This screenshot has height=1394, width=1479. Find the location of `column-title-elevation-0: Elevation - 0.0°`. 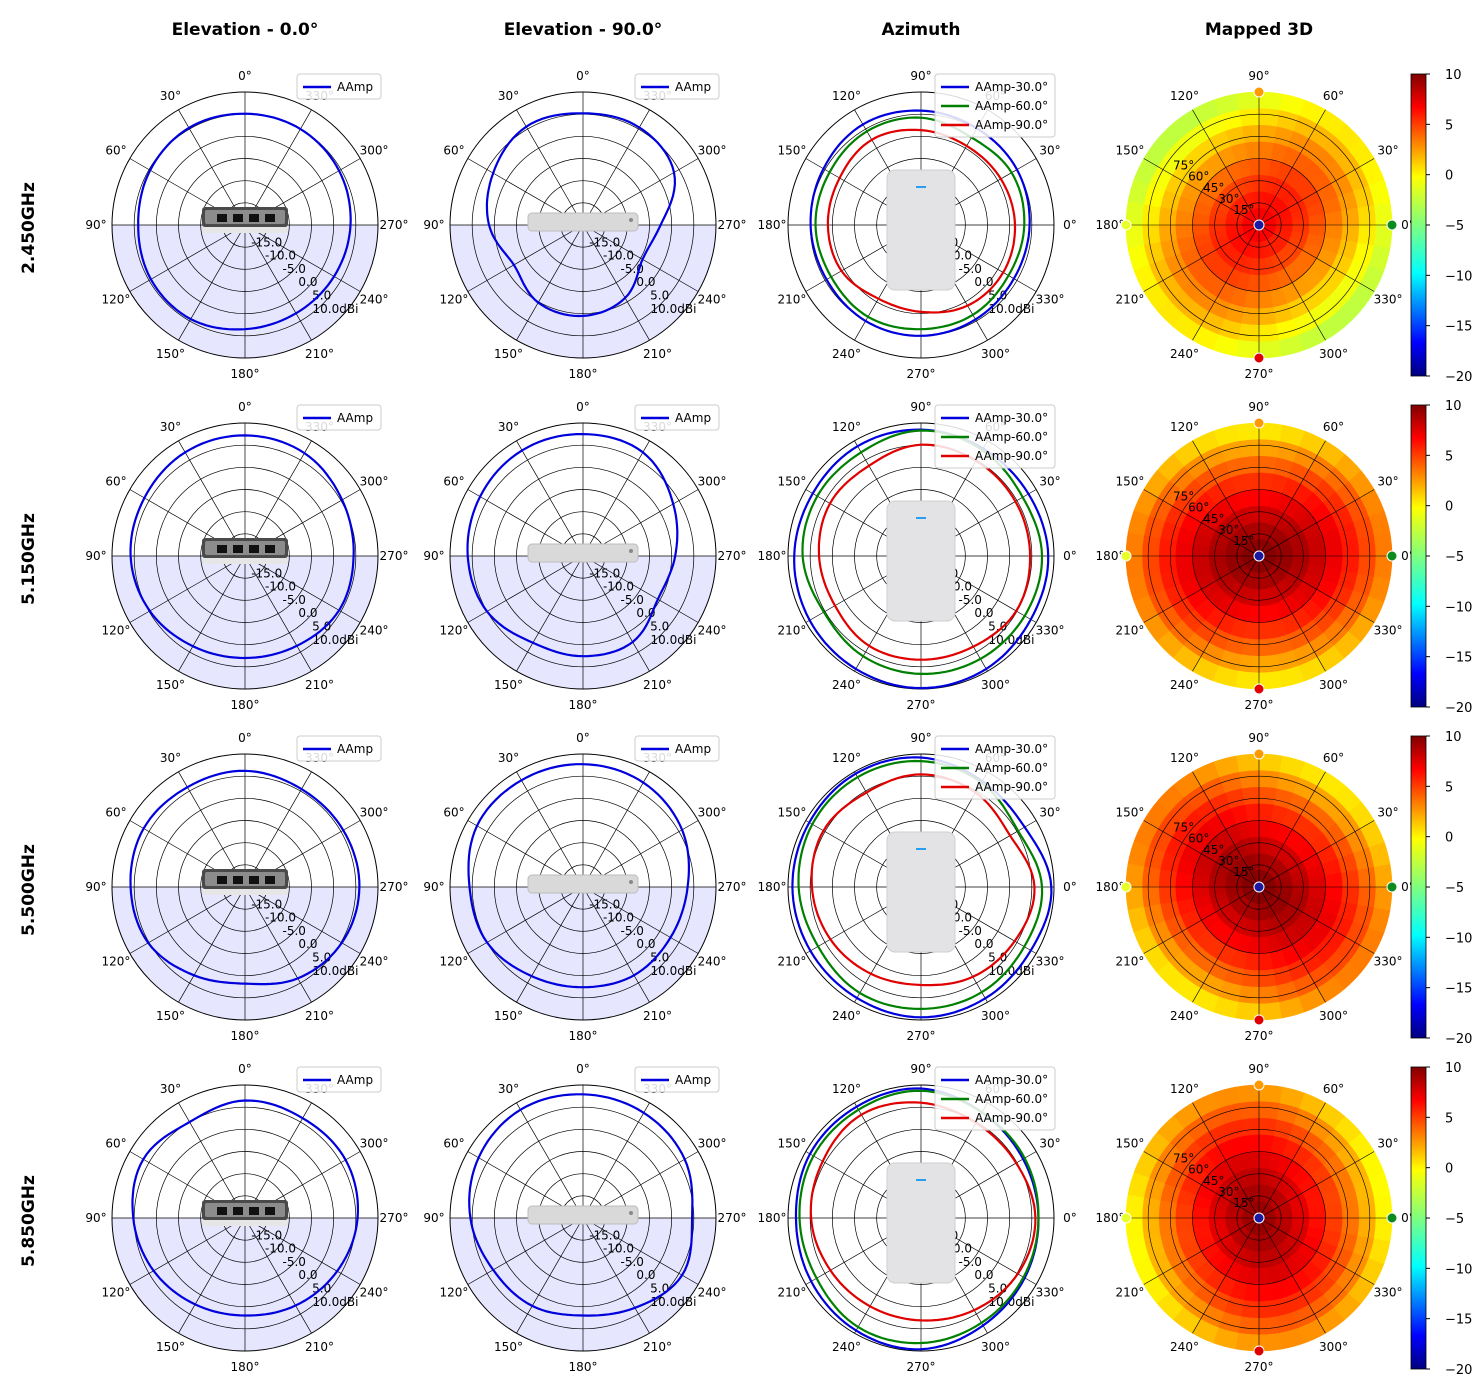

column-title-elevation-0: Elevation - 0.0° is located at coordinates (245, 30).